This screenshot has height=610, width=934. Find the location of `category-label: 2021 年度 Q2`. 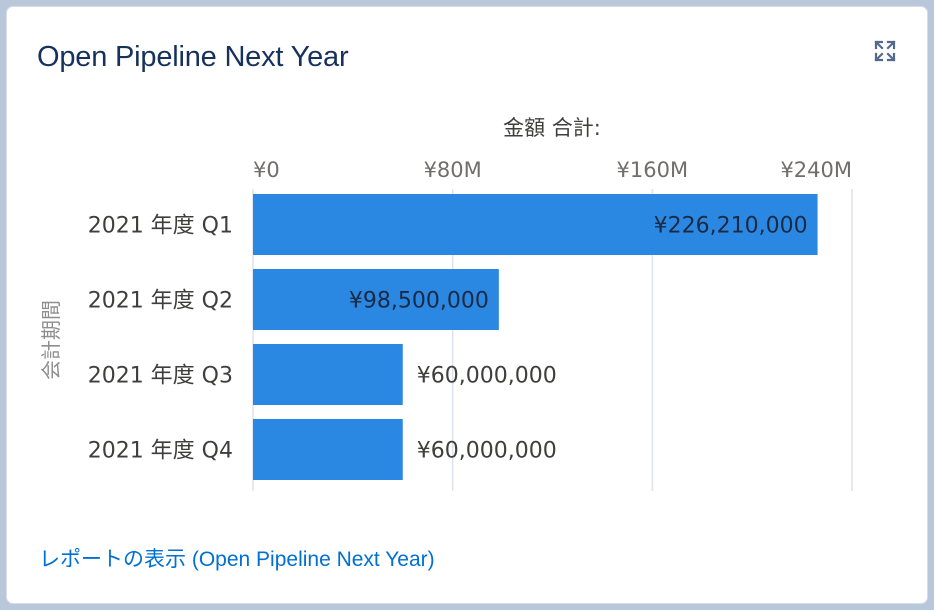

category-label: 2021 年度 Q2 is located at coordinates (160, 301).